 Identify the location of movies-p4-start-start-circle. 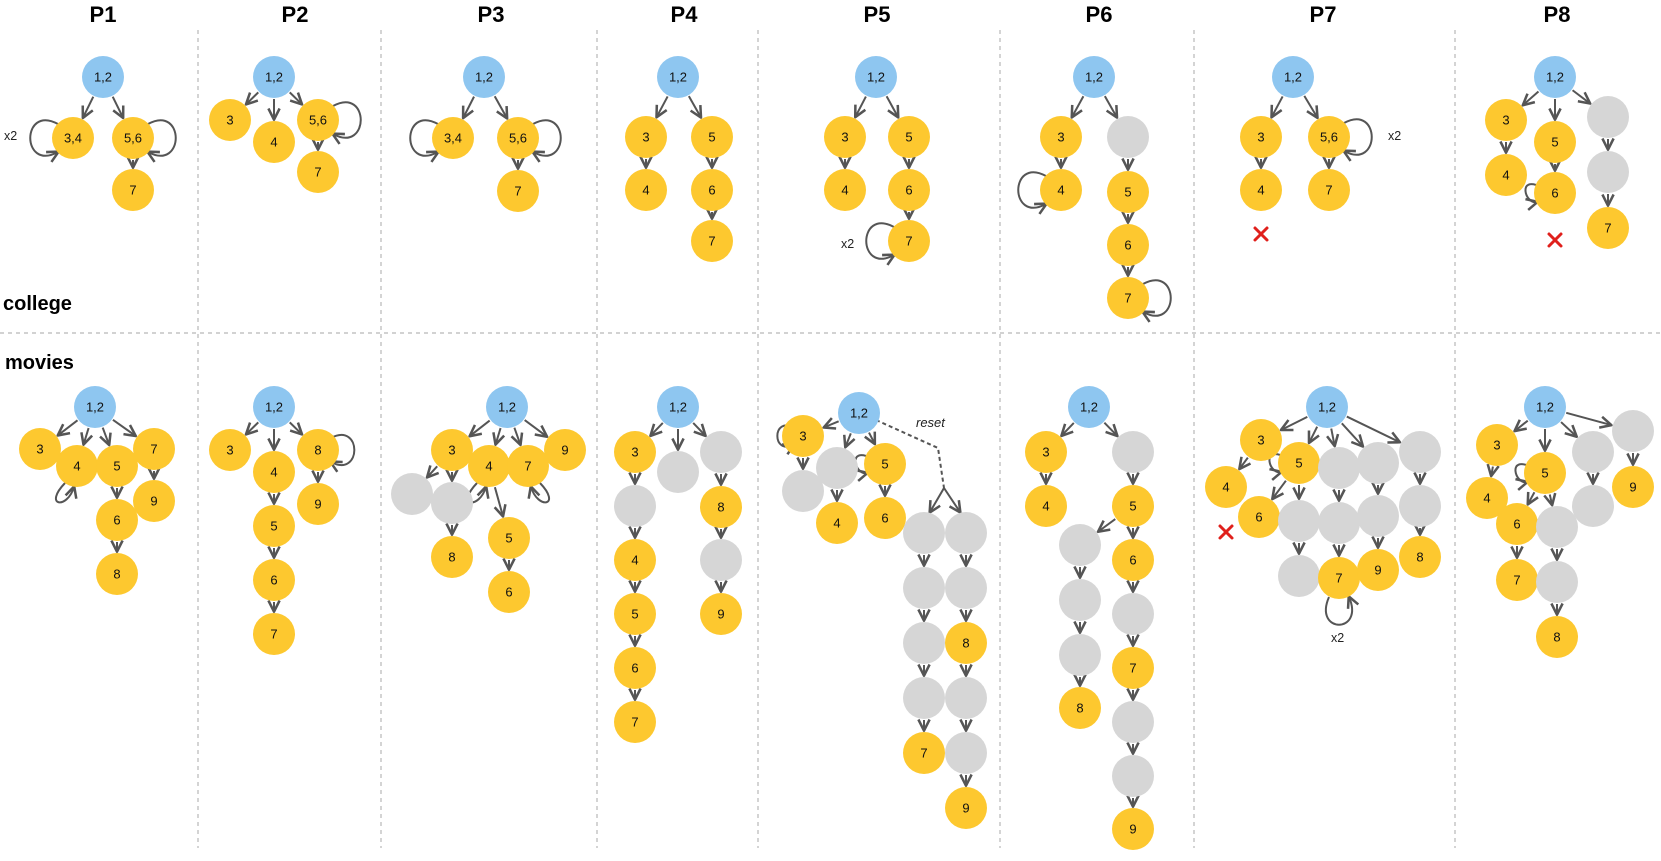
(678, 407).